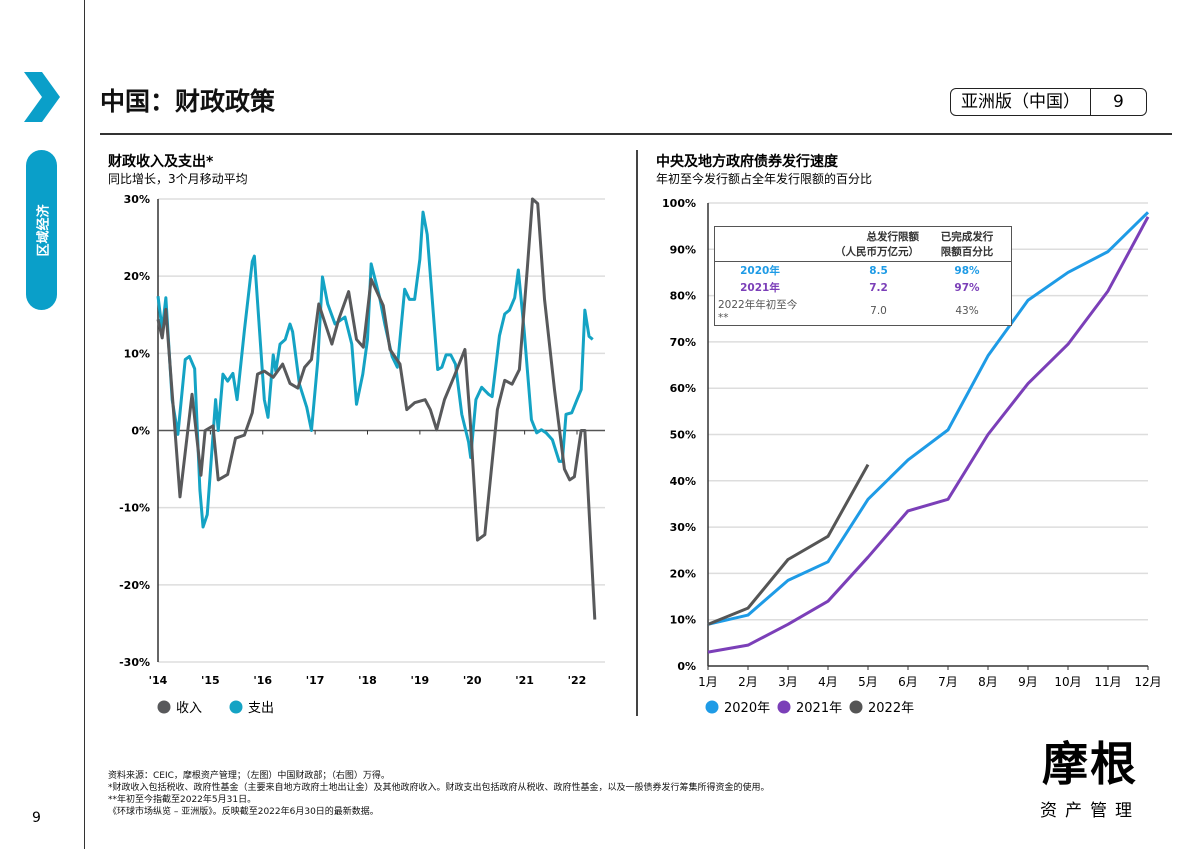 Image resolution: width=1200 pixels, height=849 pixels. What do you see at coordinates (878, 287) in the screenshot?
I see `table-cell: 7.2` at bounding box center [878, 287].